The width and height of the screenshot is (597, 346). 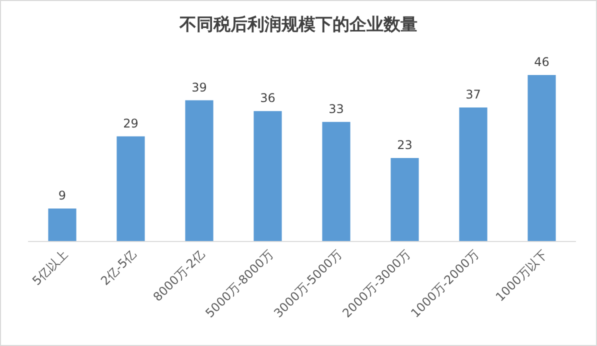 What do you see at coordinates (118, 267) in the screenshot?
I see `x-tick-label: 2亿-5亿` at bounding box center [118, 267].